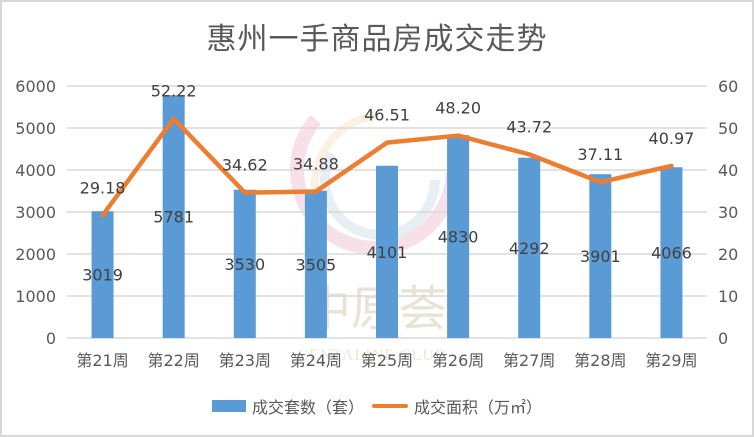  What do you see at coordinates (600, 360) in the screenshot?
I see `x-tick-label: 第28周` at bounding box center [600, 360].